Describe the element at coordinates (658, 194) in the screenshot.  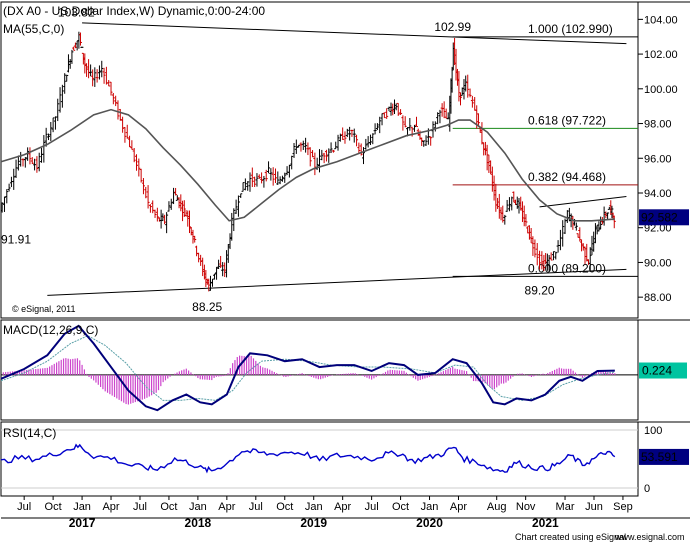
I see `price-tick-label: 94.00` at that location.